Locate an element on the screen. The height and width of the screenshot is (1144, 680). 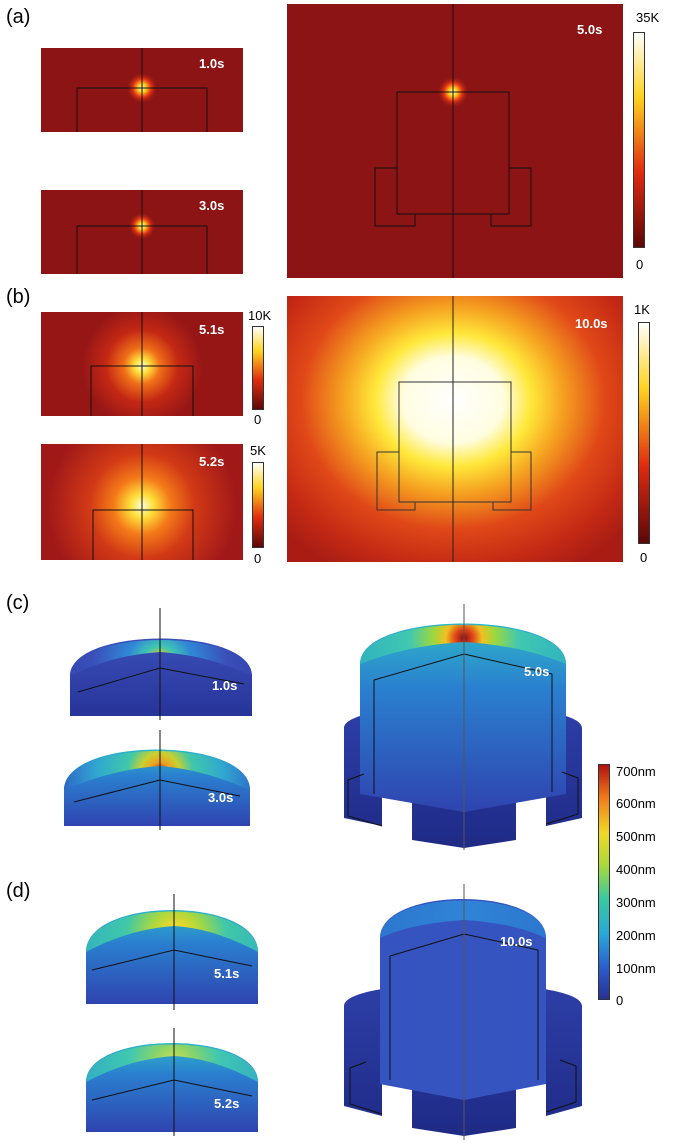
displacement-tick-200: 200nm is located at coordinates (636, 935).